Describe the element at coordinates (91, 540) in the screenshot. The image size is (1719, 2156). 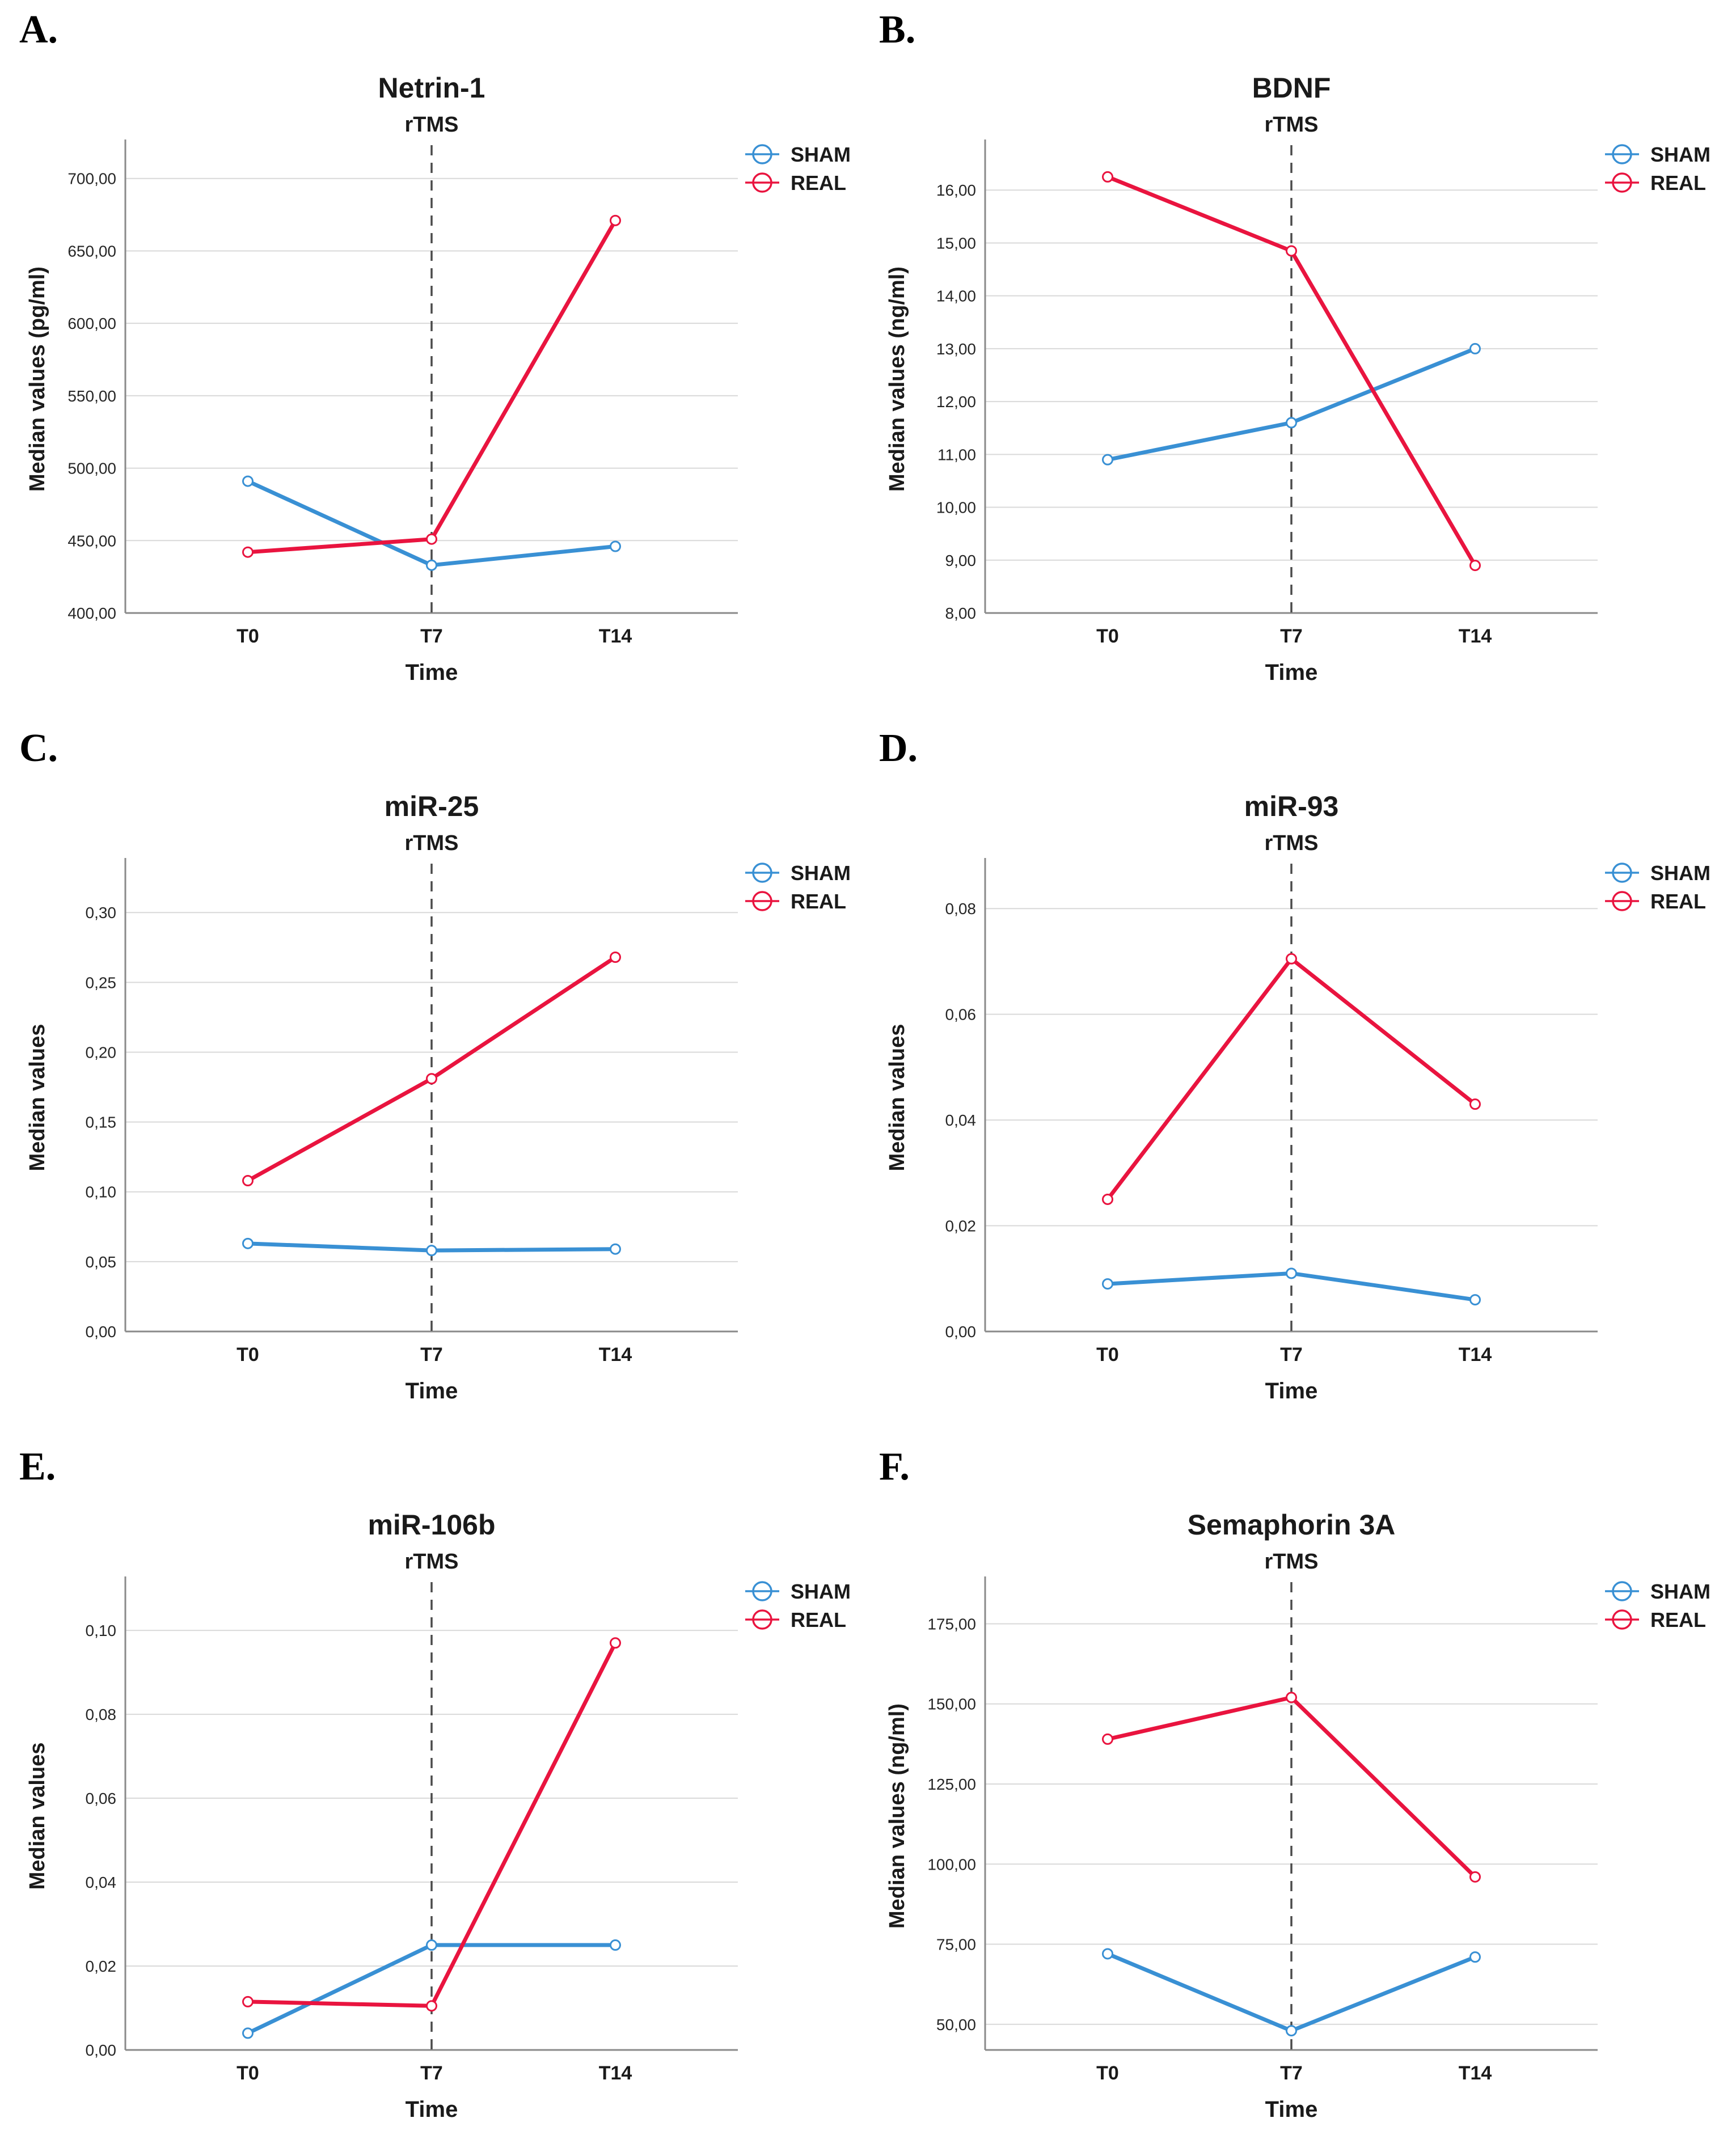
I see `y-tick-label: 450,00` at that location.